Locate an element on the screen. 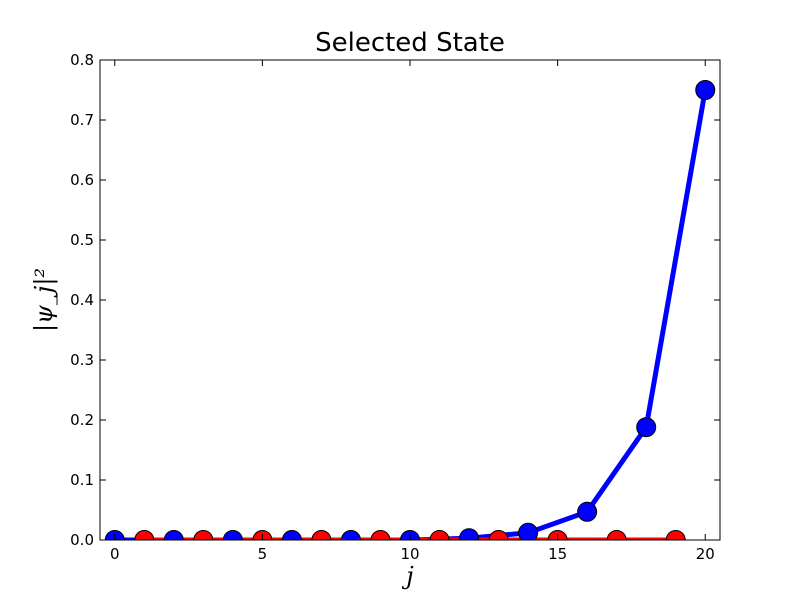  y-tick-label: 0.2 is located at coordinates (82, 420).